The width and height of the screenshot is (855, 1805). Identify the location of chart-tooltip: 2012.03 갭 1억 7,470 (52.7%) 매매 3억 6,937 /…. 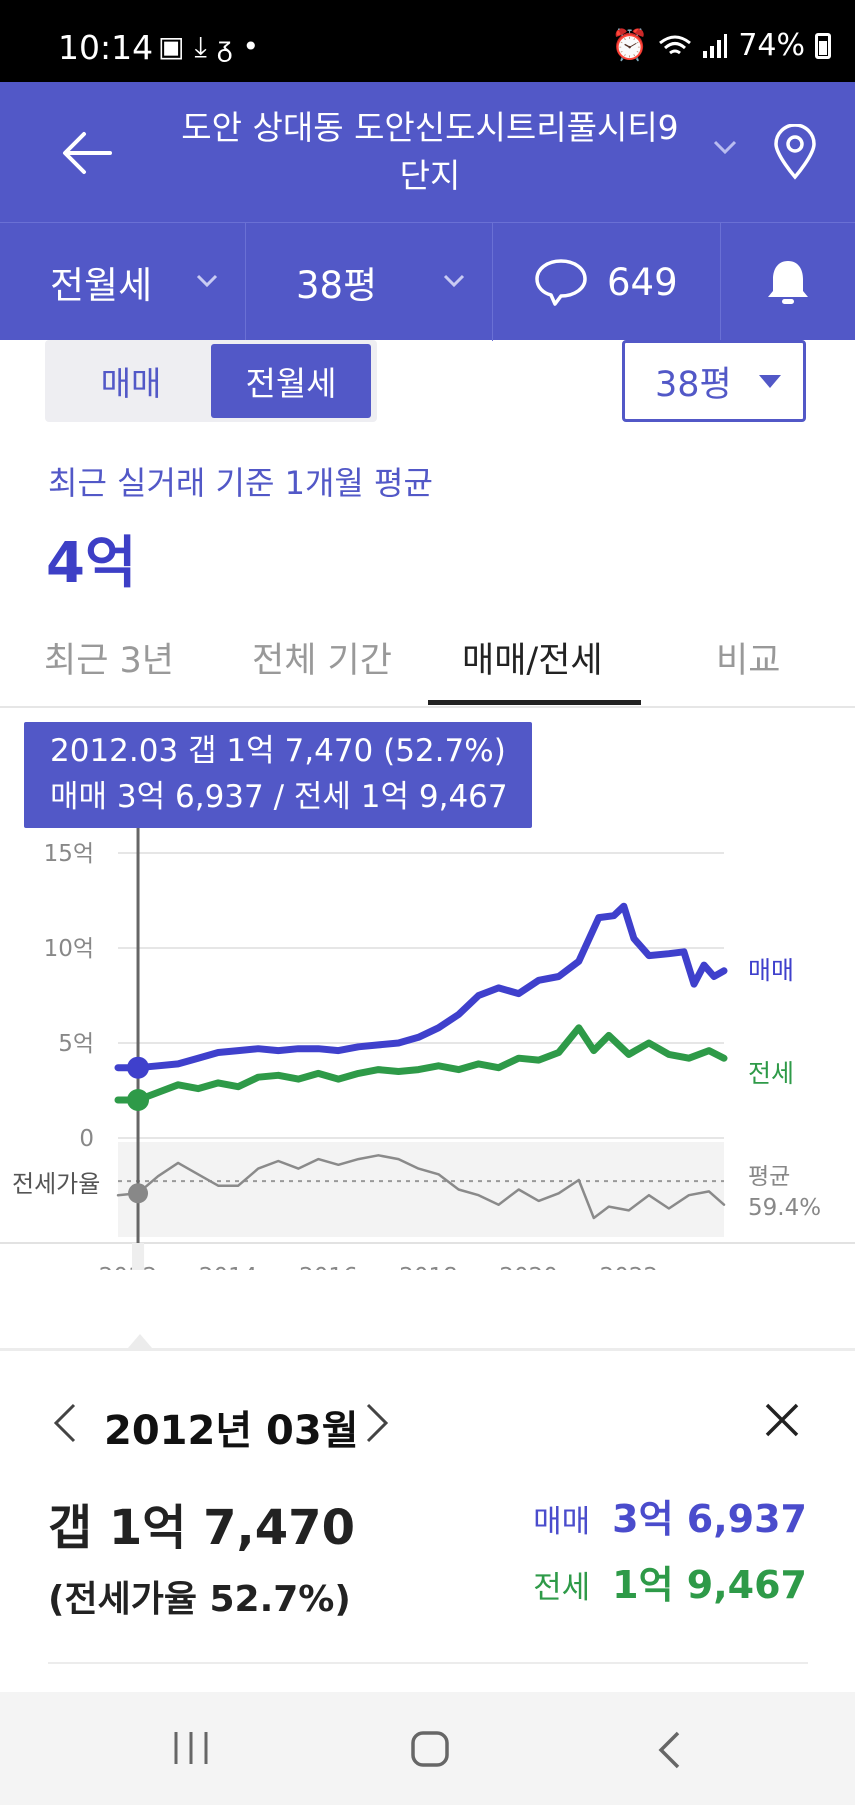
(278, 775).